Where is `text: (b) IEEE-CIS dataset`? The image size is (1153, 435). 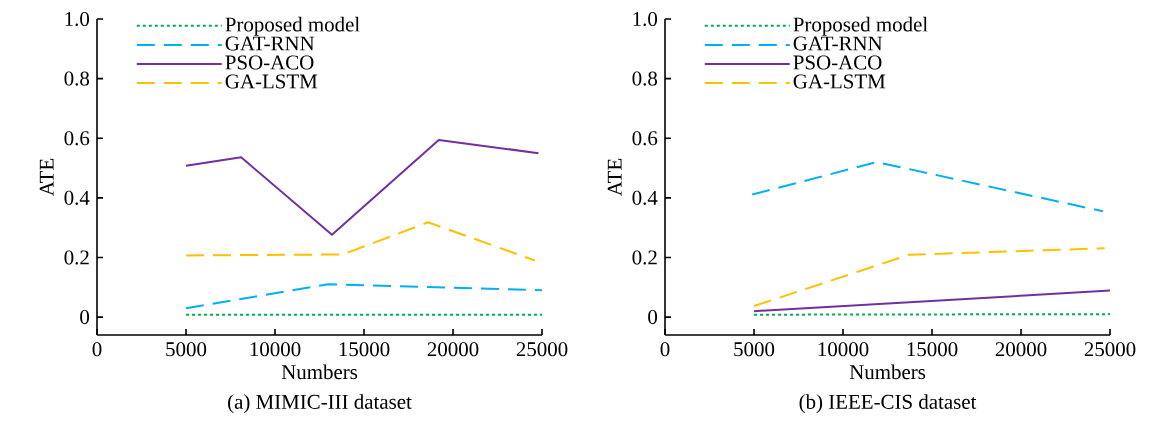 text: (b) IEEE-CIS dataset is located at coordinates (888, 404).